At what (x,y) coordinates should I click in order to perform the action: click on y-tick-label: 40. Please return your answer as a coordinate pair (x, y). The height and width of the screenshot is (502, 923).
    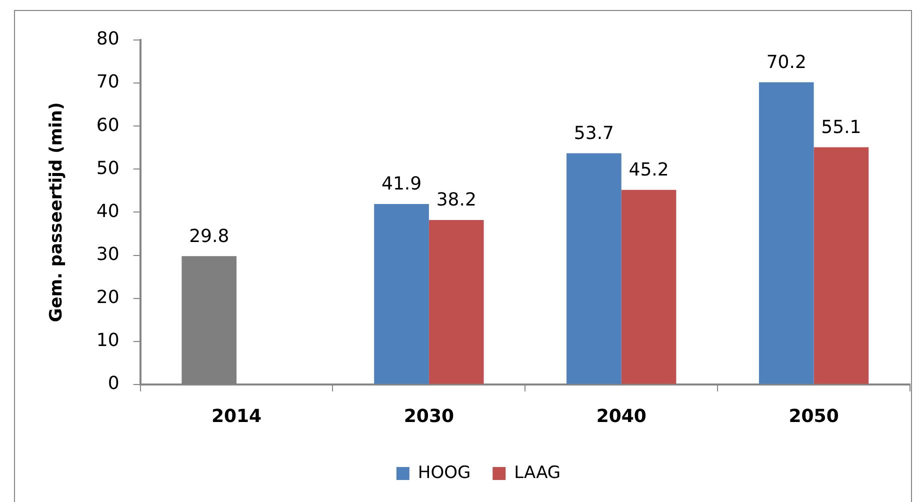
    Looking at the image, I should click on (108, 211).